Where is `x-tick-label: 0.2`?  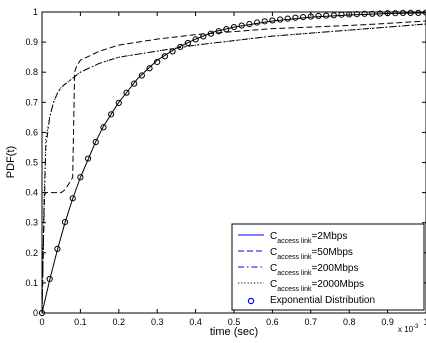 x-tick-label: 0.2 is located at coordinates (119, 322).